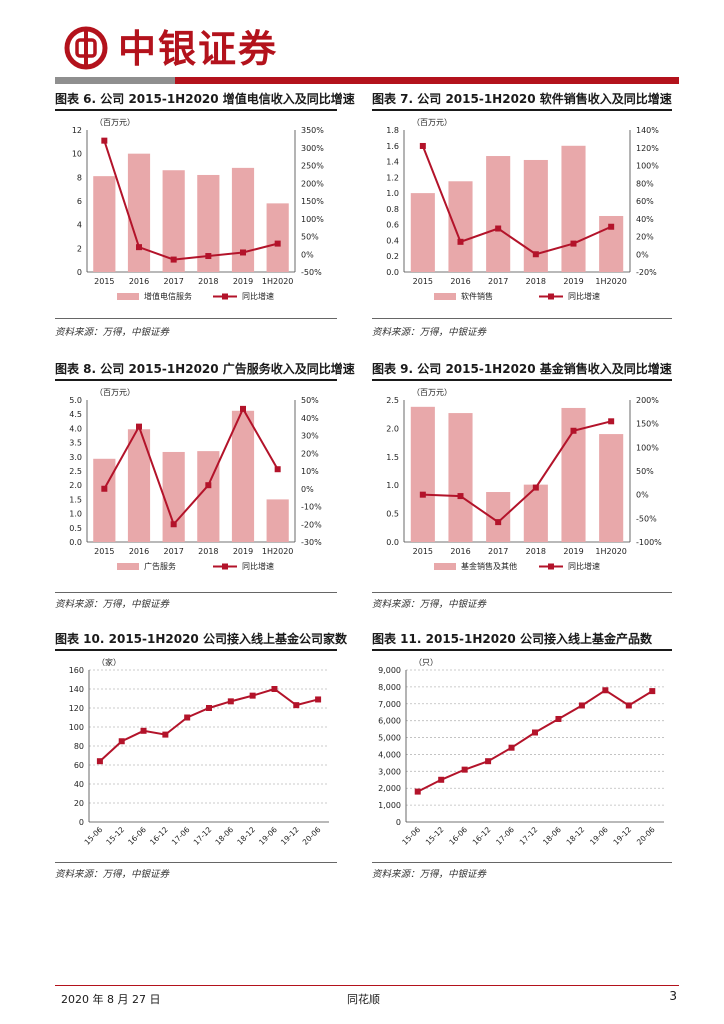  Describe the element at coordinates (109, 662) in the screenshot. I see `unit-label: （家）` at that location.